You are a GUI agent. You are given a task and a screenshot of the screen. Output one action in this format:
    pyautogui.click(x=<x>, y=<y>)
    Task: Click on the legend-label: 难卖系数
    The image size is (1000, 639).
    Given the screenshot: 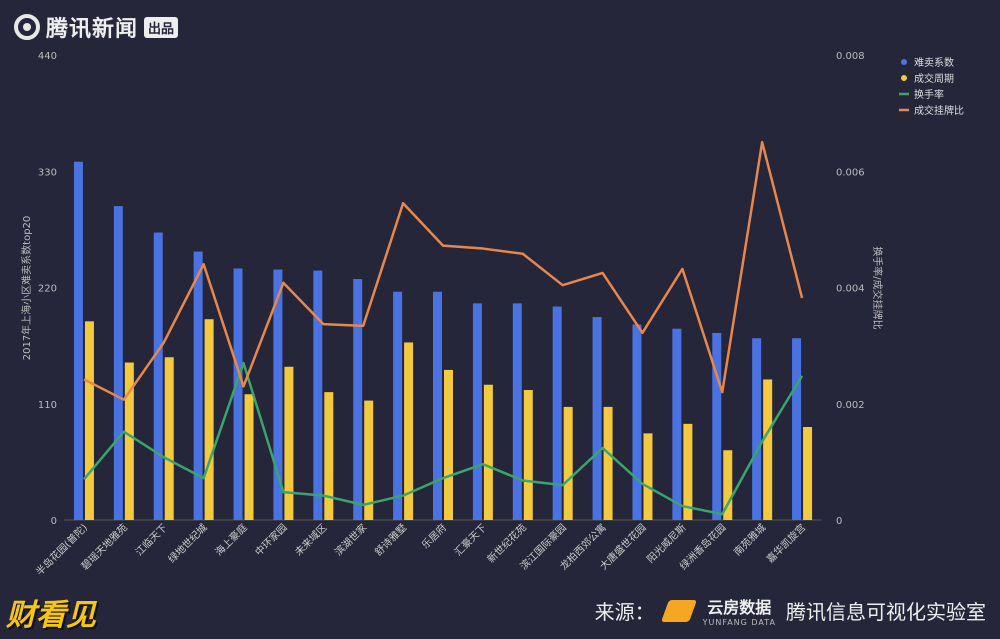 What is the action you would take?
    pyautogui.click(x=934, y=62)
    